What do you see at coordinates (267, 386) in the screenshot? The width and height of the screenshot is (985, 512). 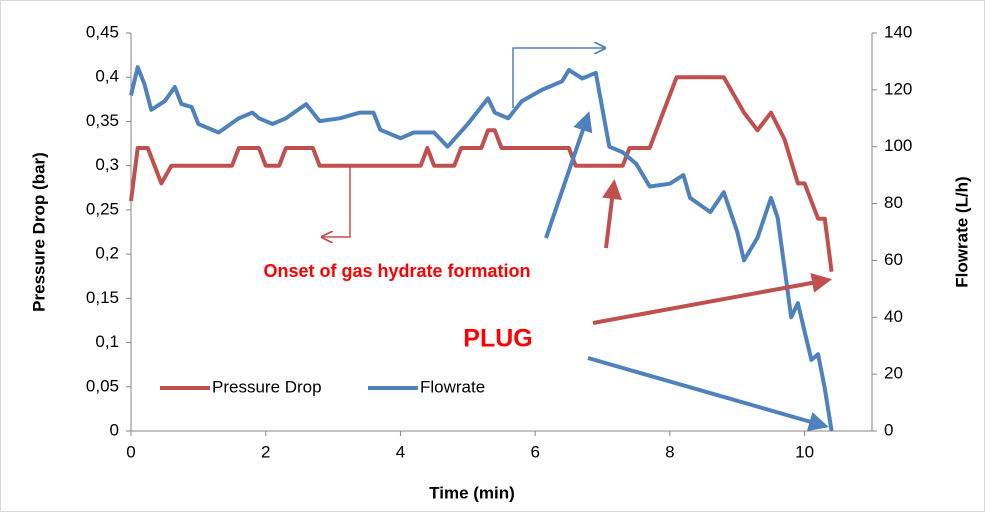 I see `legend-label: Pressure Drop` at bounding box center [267, 386].